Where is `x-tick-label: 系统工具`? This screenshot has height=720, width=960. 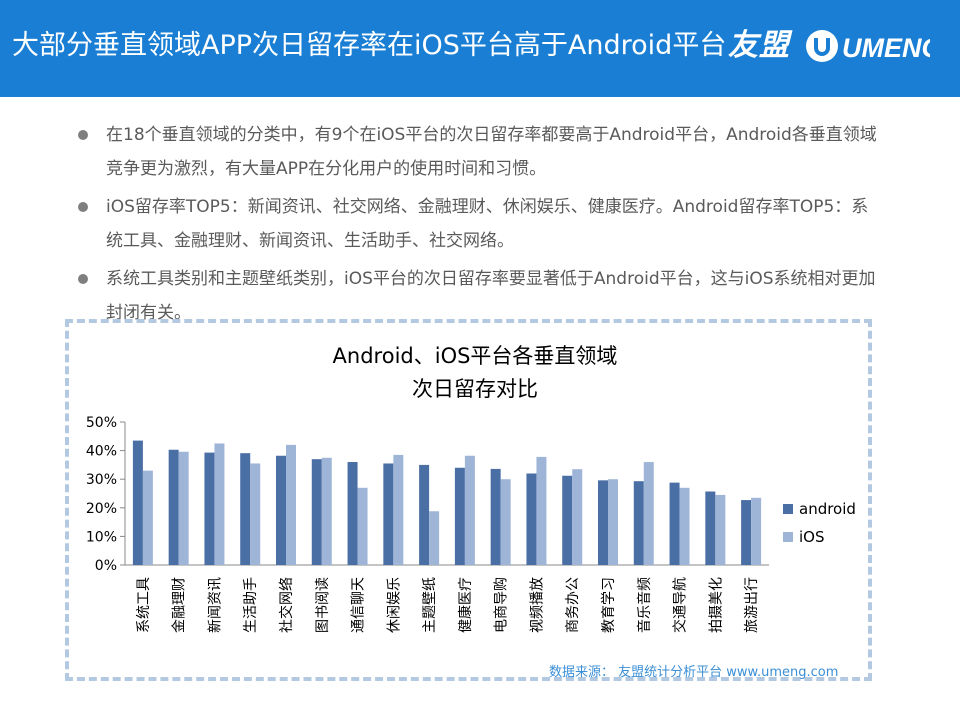 x-tick-label: 系统工具 is located at coordinates (144, 605).